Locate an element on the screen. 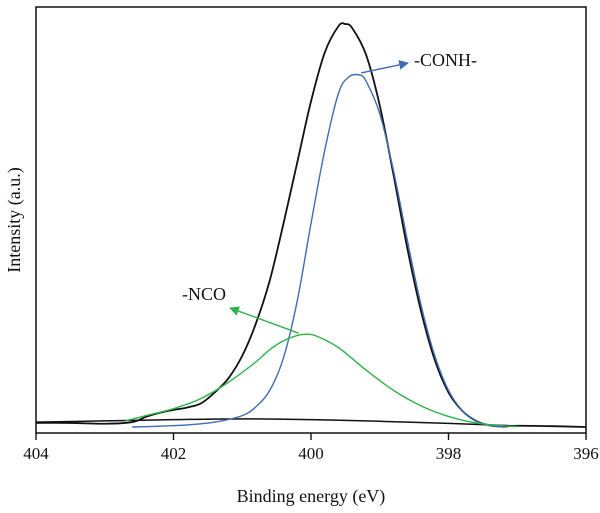 Image resolution: width=600 pixels, height=513 pixels. x-tick-label: 398 is located at coordinates (449, 453).